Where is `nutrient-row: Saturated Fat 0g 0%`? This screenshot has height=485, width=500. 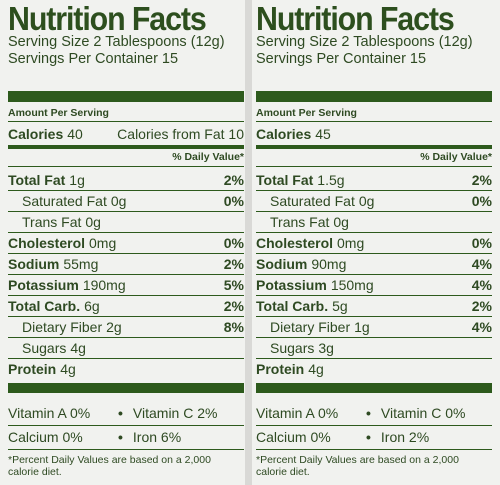
nutrient-row: Saturated Fat 0g 0% is located at coordinates (126, 201).